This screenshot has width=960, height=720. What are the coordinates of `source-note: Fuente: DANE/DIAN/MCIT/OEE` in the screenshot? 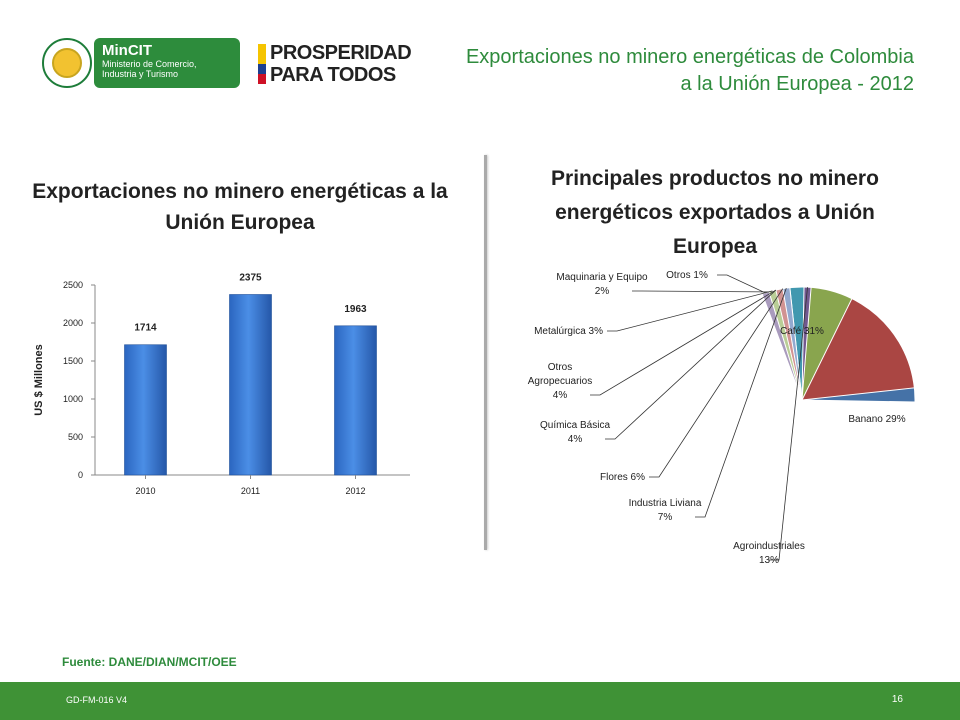 It's located at (149, 662).